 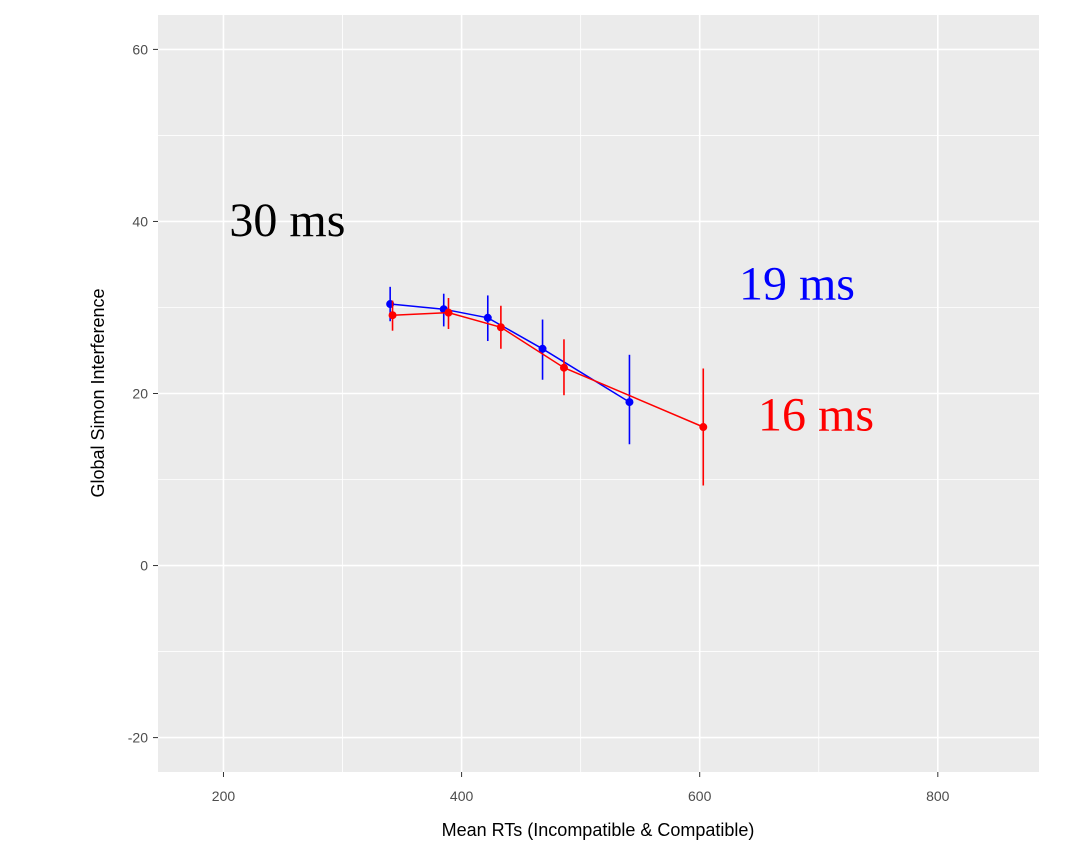 I want to click on x-tick-label: 400, so click(x=462, y=796).